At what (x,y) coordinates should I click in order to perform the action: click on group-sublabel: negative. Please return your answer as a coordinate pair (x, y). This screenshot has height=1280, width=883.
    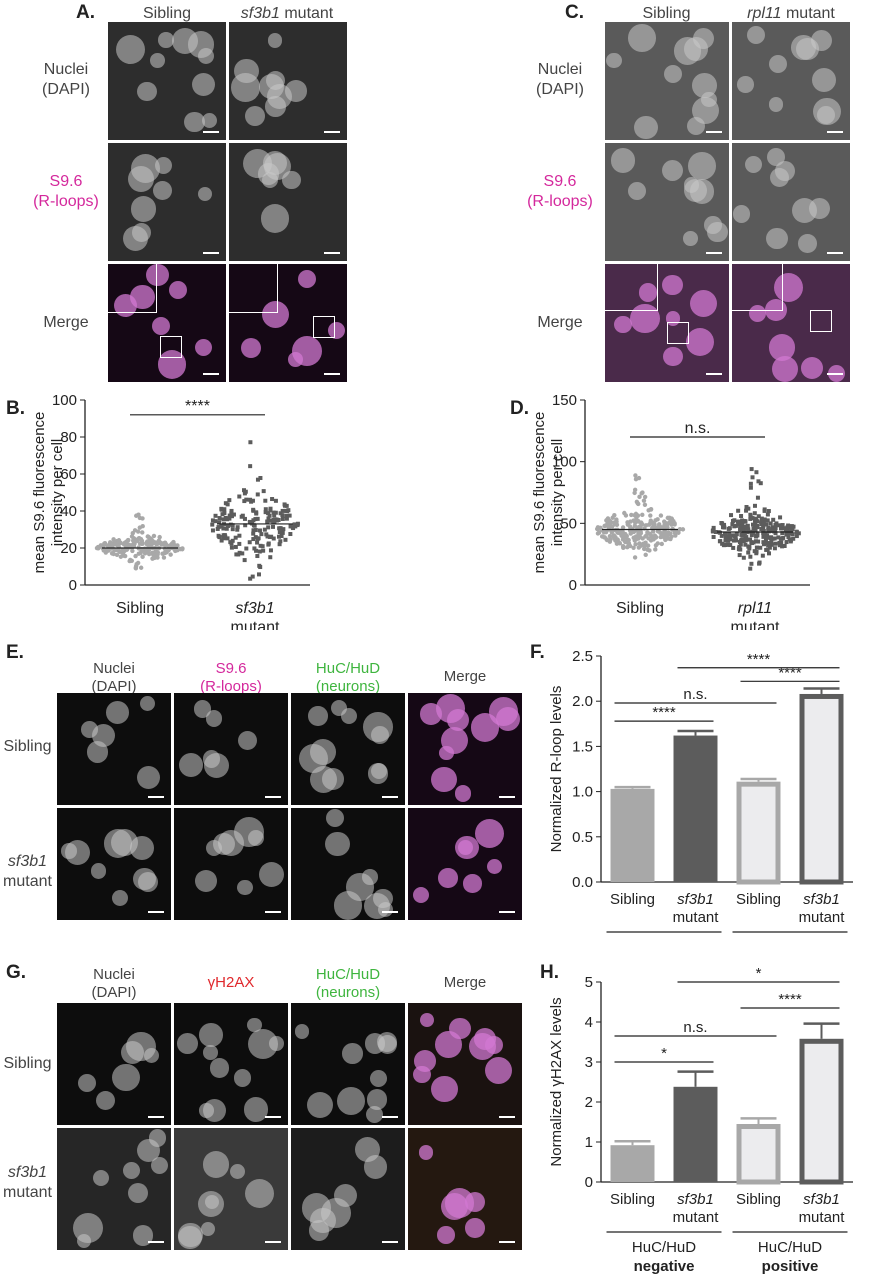
    Looking at the image, I should click on (664, 1266).